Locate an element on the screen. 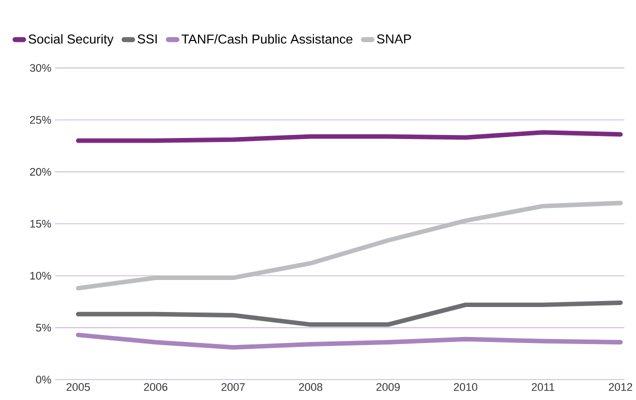 This screenshot has width=636, height=400. x-tick-label: 2009 is located at coordinates (388, 387).